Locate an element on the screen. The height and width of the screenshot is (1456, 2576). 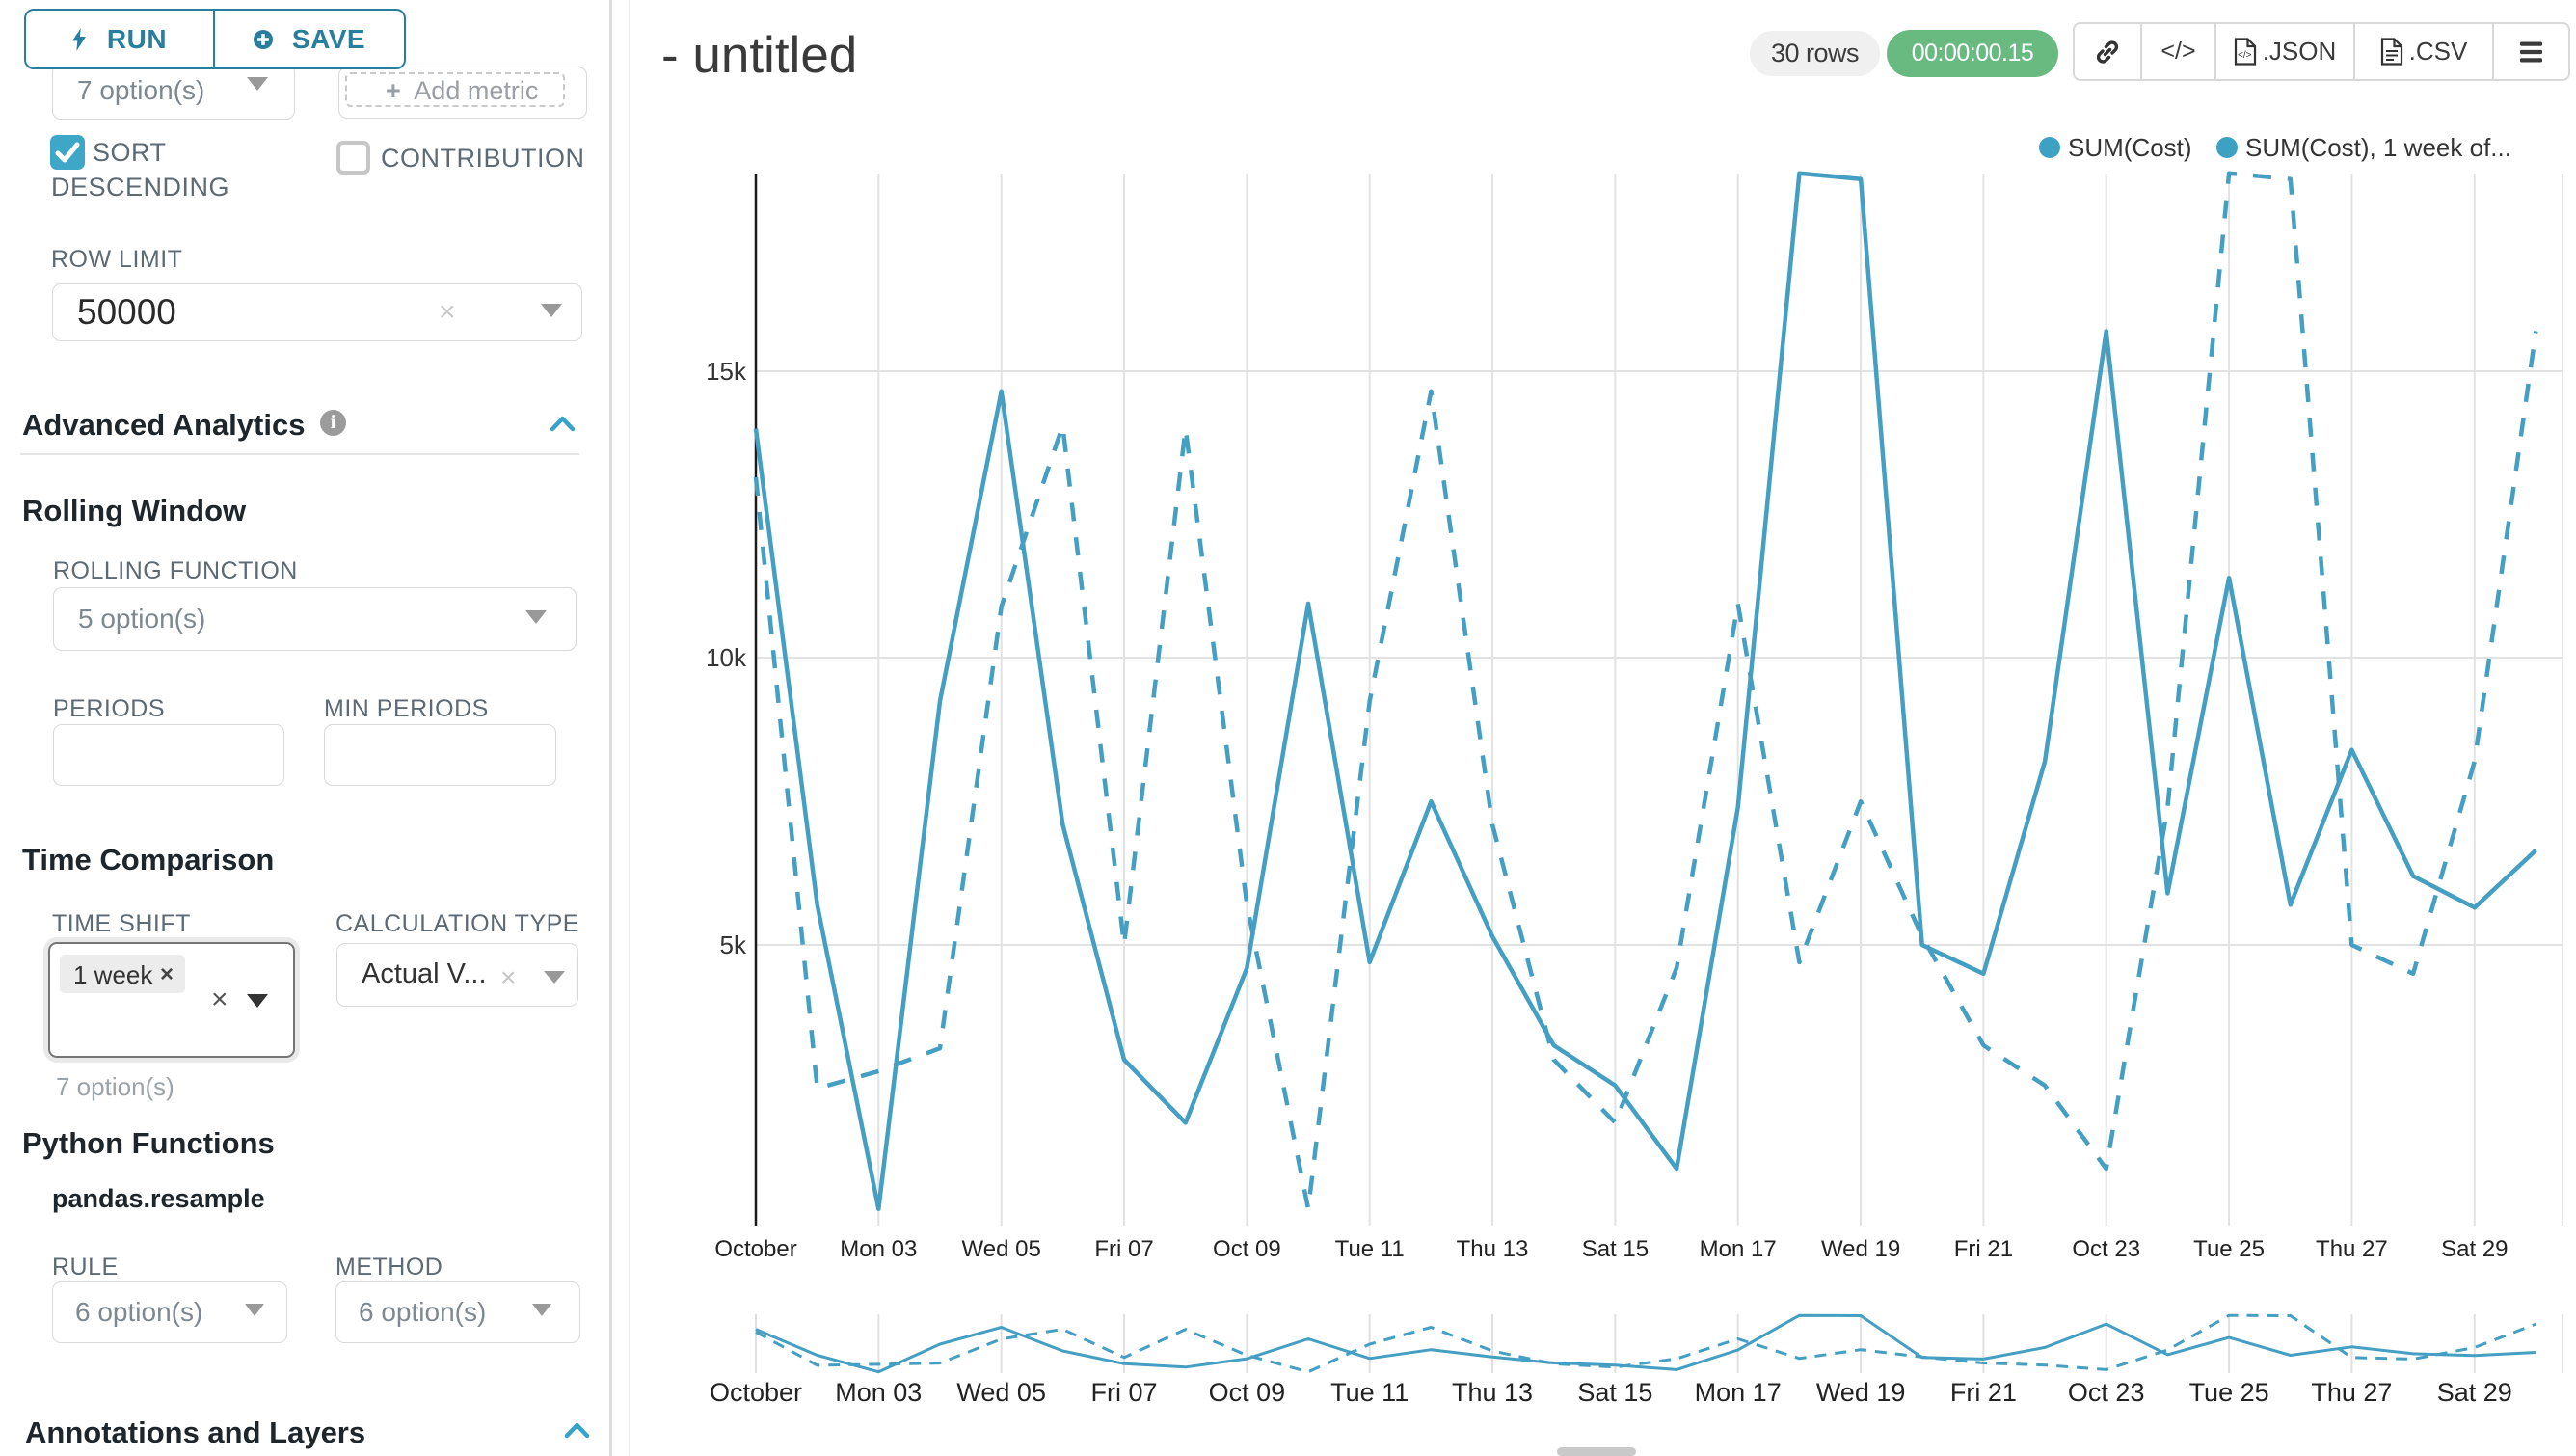
svg-text: 10k is located at coordinates (727, 657).